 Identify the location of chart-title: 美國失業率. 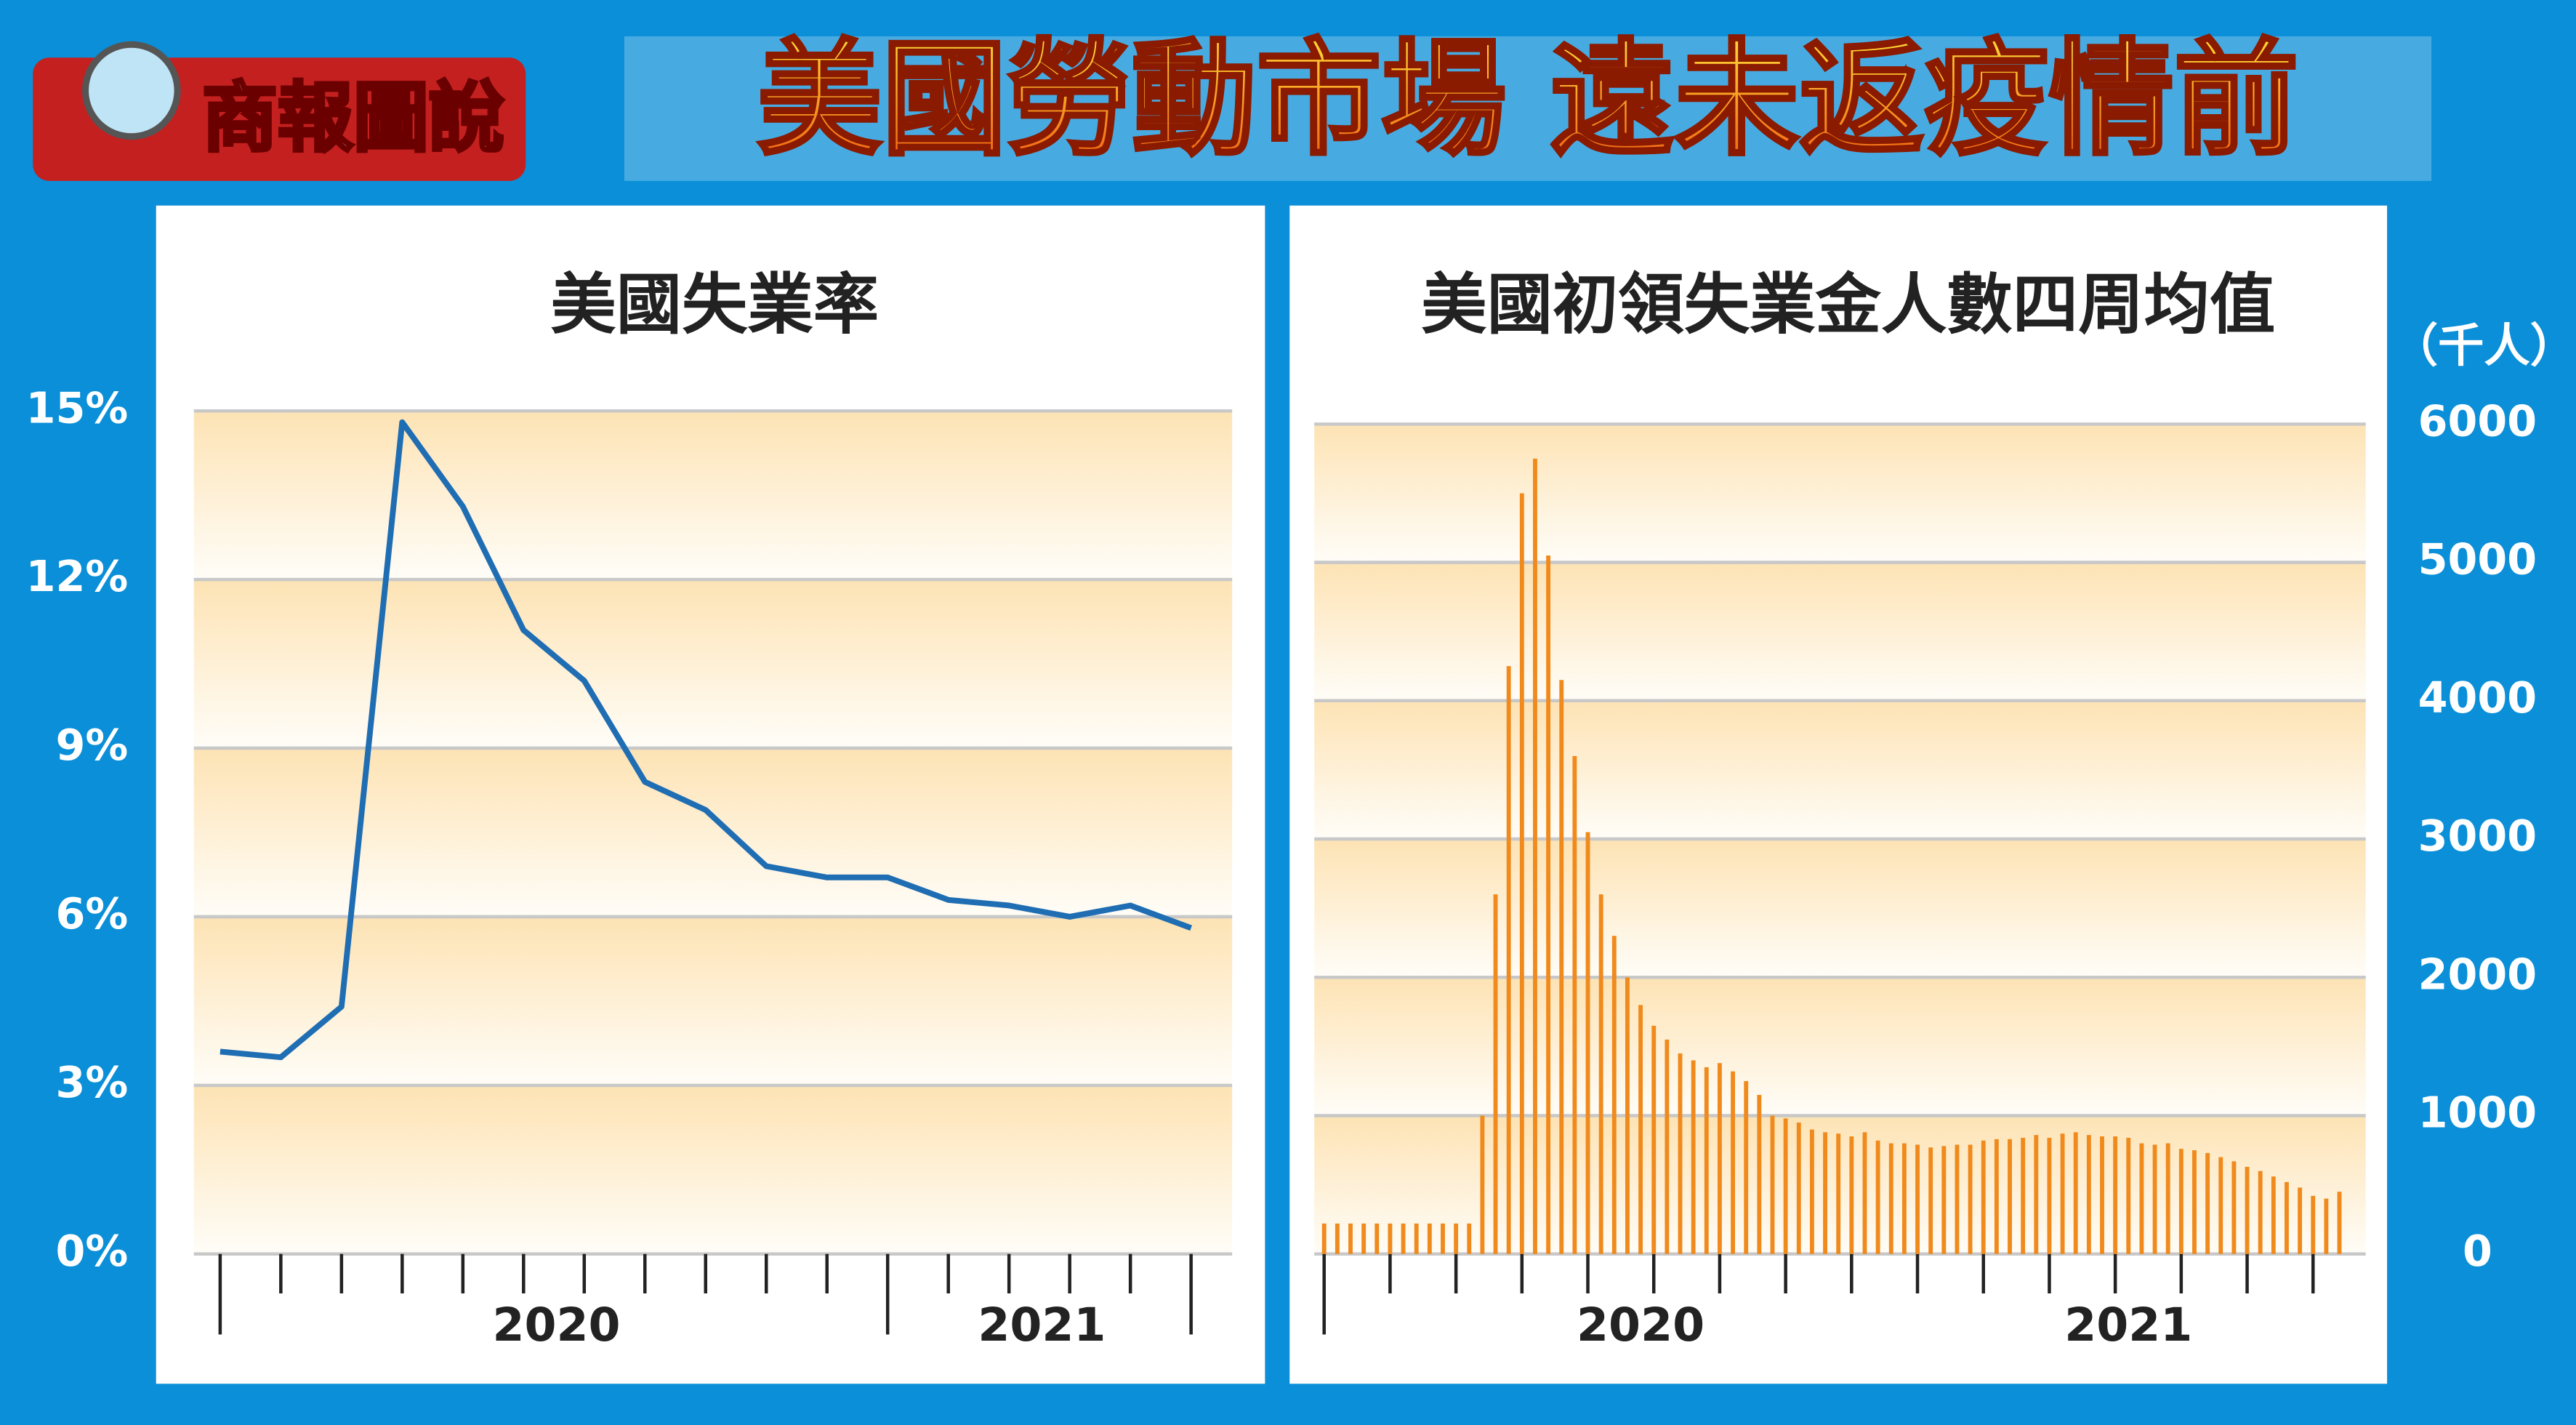
(714, 305).